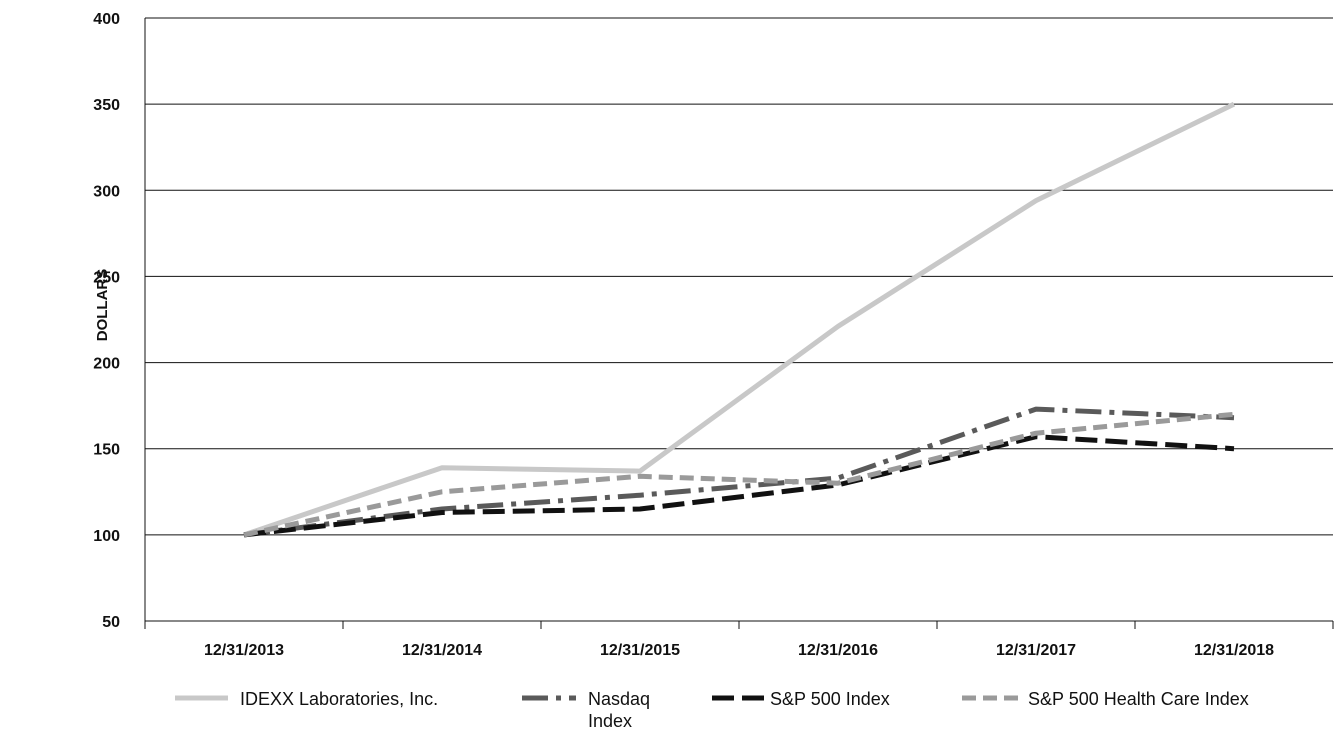 This screenshot has height=732, width=1338. I want to click on y-tick-label: 100, so click(106, 536).